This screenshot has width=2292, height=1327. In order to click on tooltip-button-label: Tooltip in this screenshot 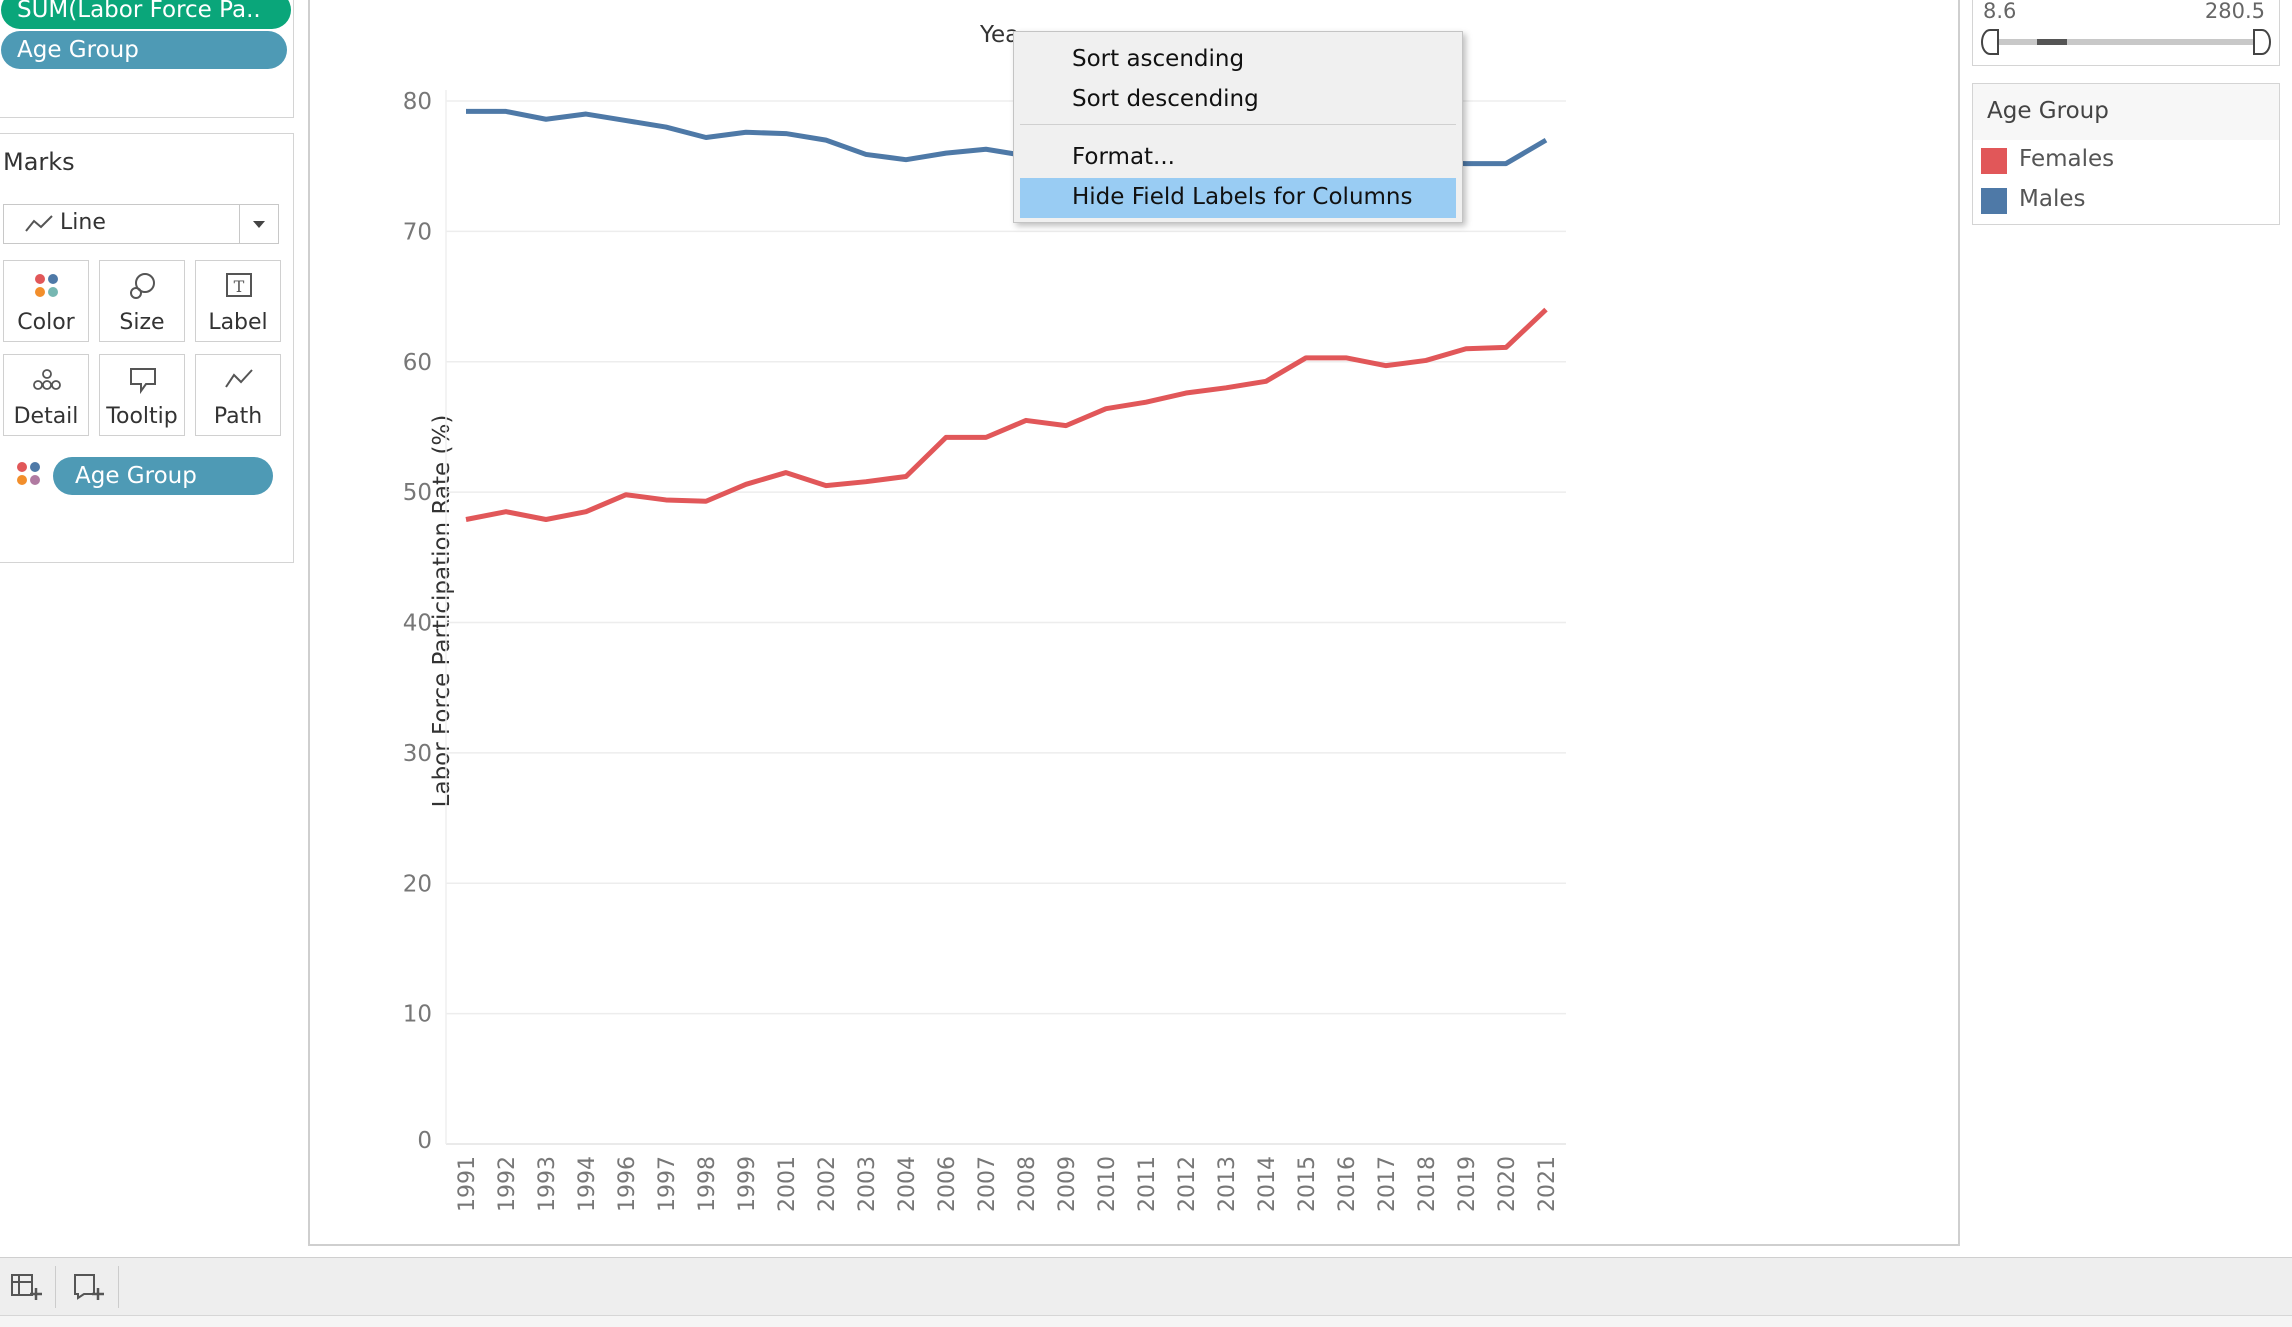, I will do `click(142, 416)`.